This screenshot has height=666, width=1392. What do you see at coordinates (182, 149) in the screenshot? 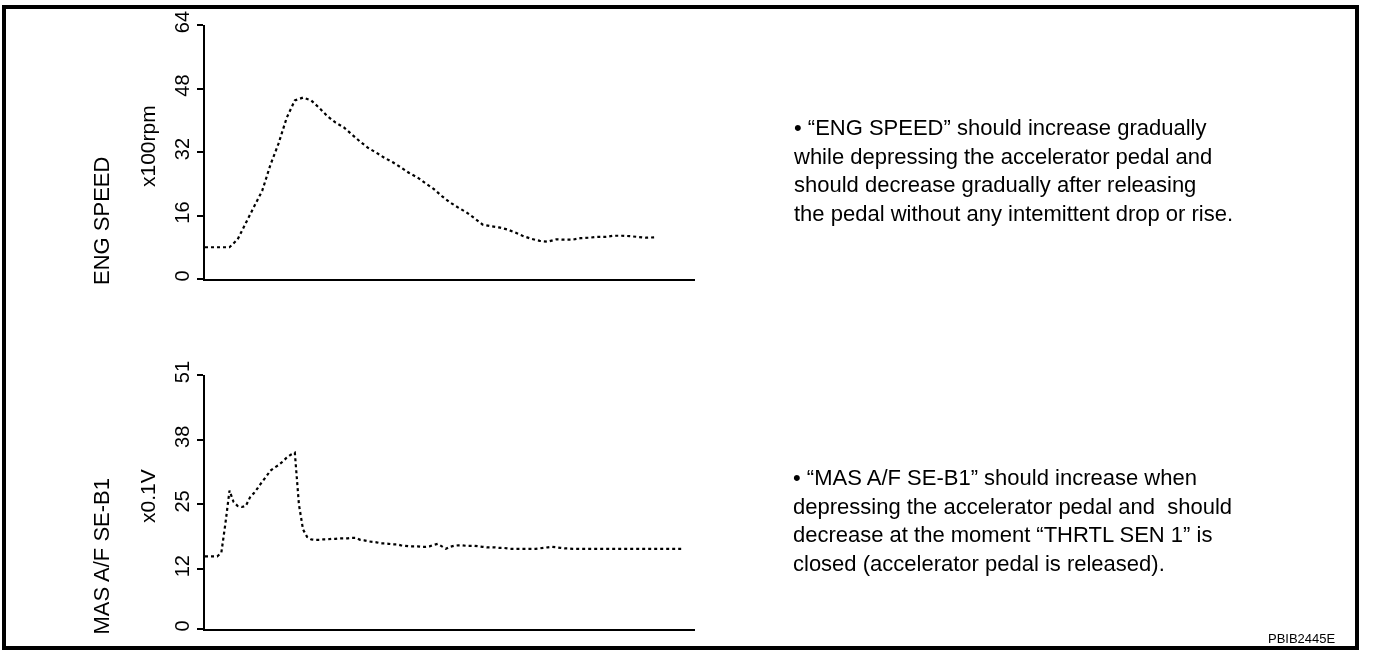
I see `y-tick-label: 32` at bounding box center [182, 149].